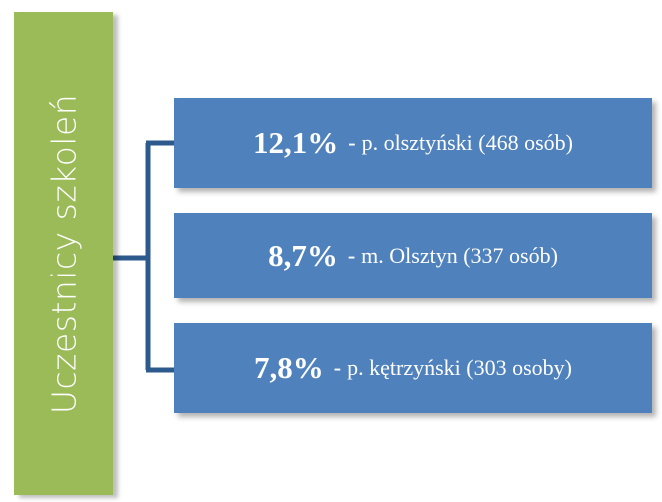 The image size is (662, 502). I want to click on percent: 12,1%, so click(295, 142).